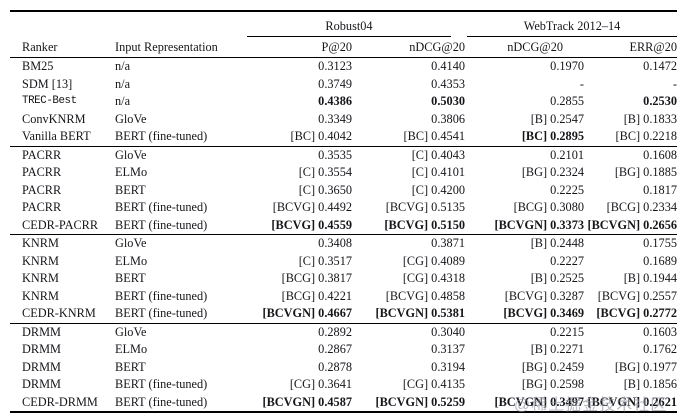 The height and width of the screenshot is (417, 687). What do you see at coordinates (539, 401) in the screenshot?
I see `metric-cell: [BCVGN] 0.3497` at bounding box center [539, 401].